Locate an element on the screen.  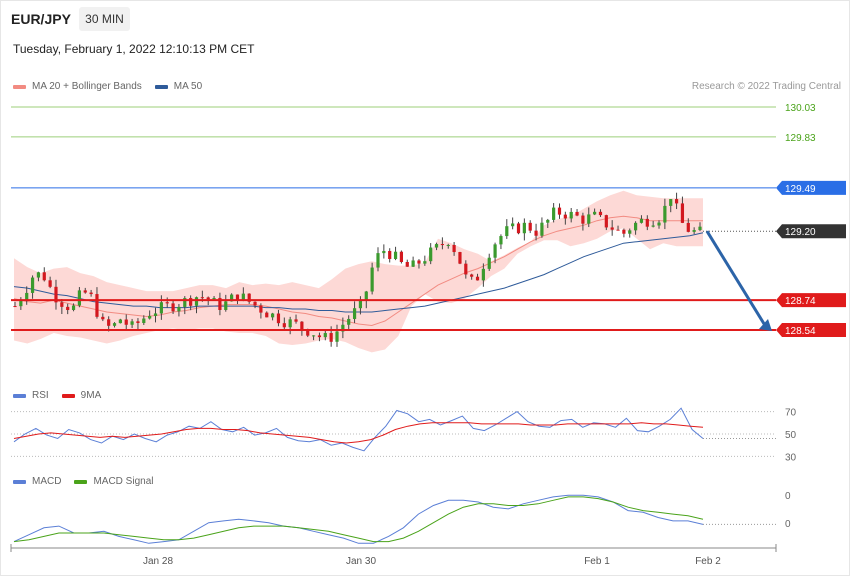
macd-tick-label: 0 is located at coordinates (788, 496).